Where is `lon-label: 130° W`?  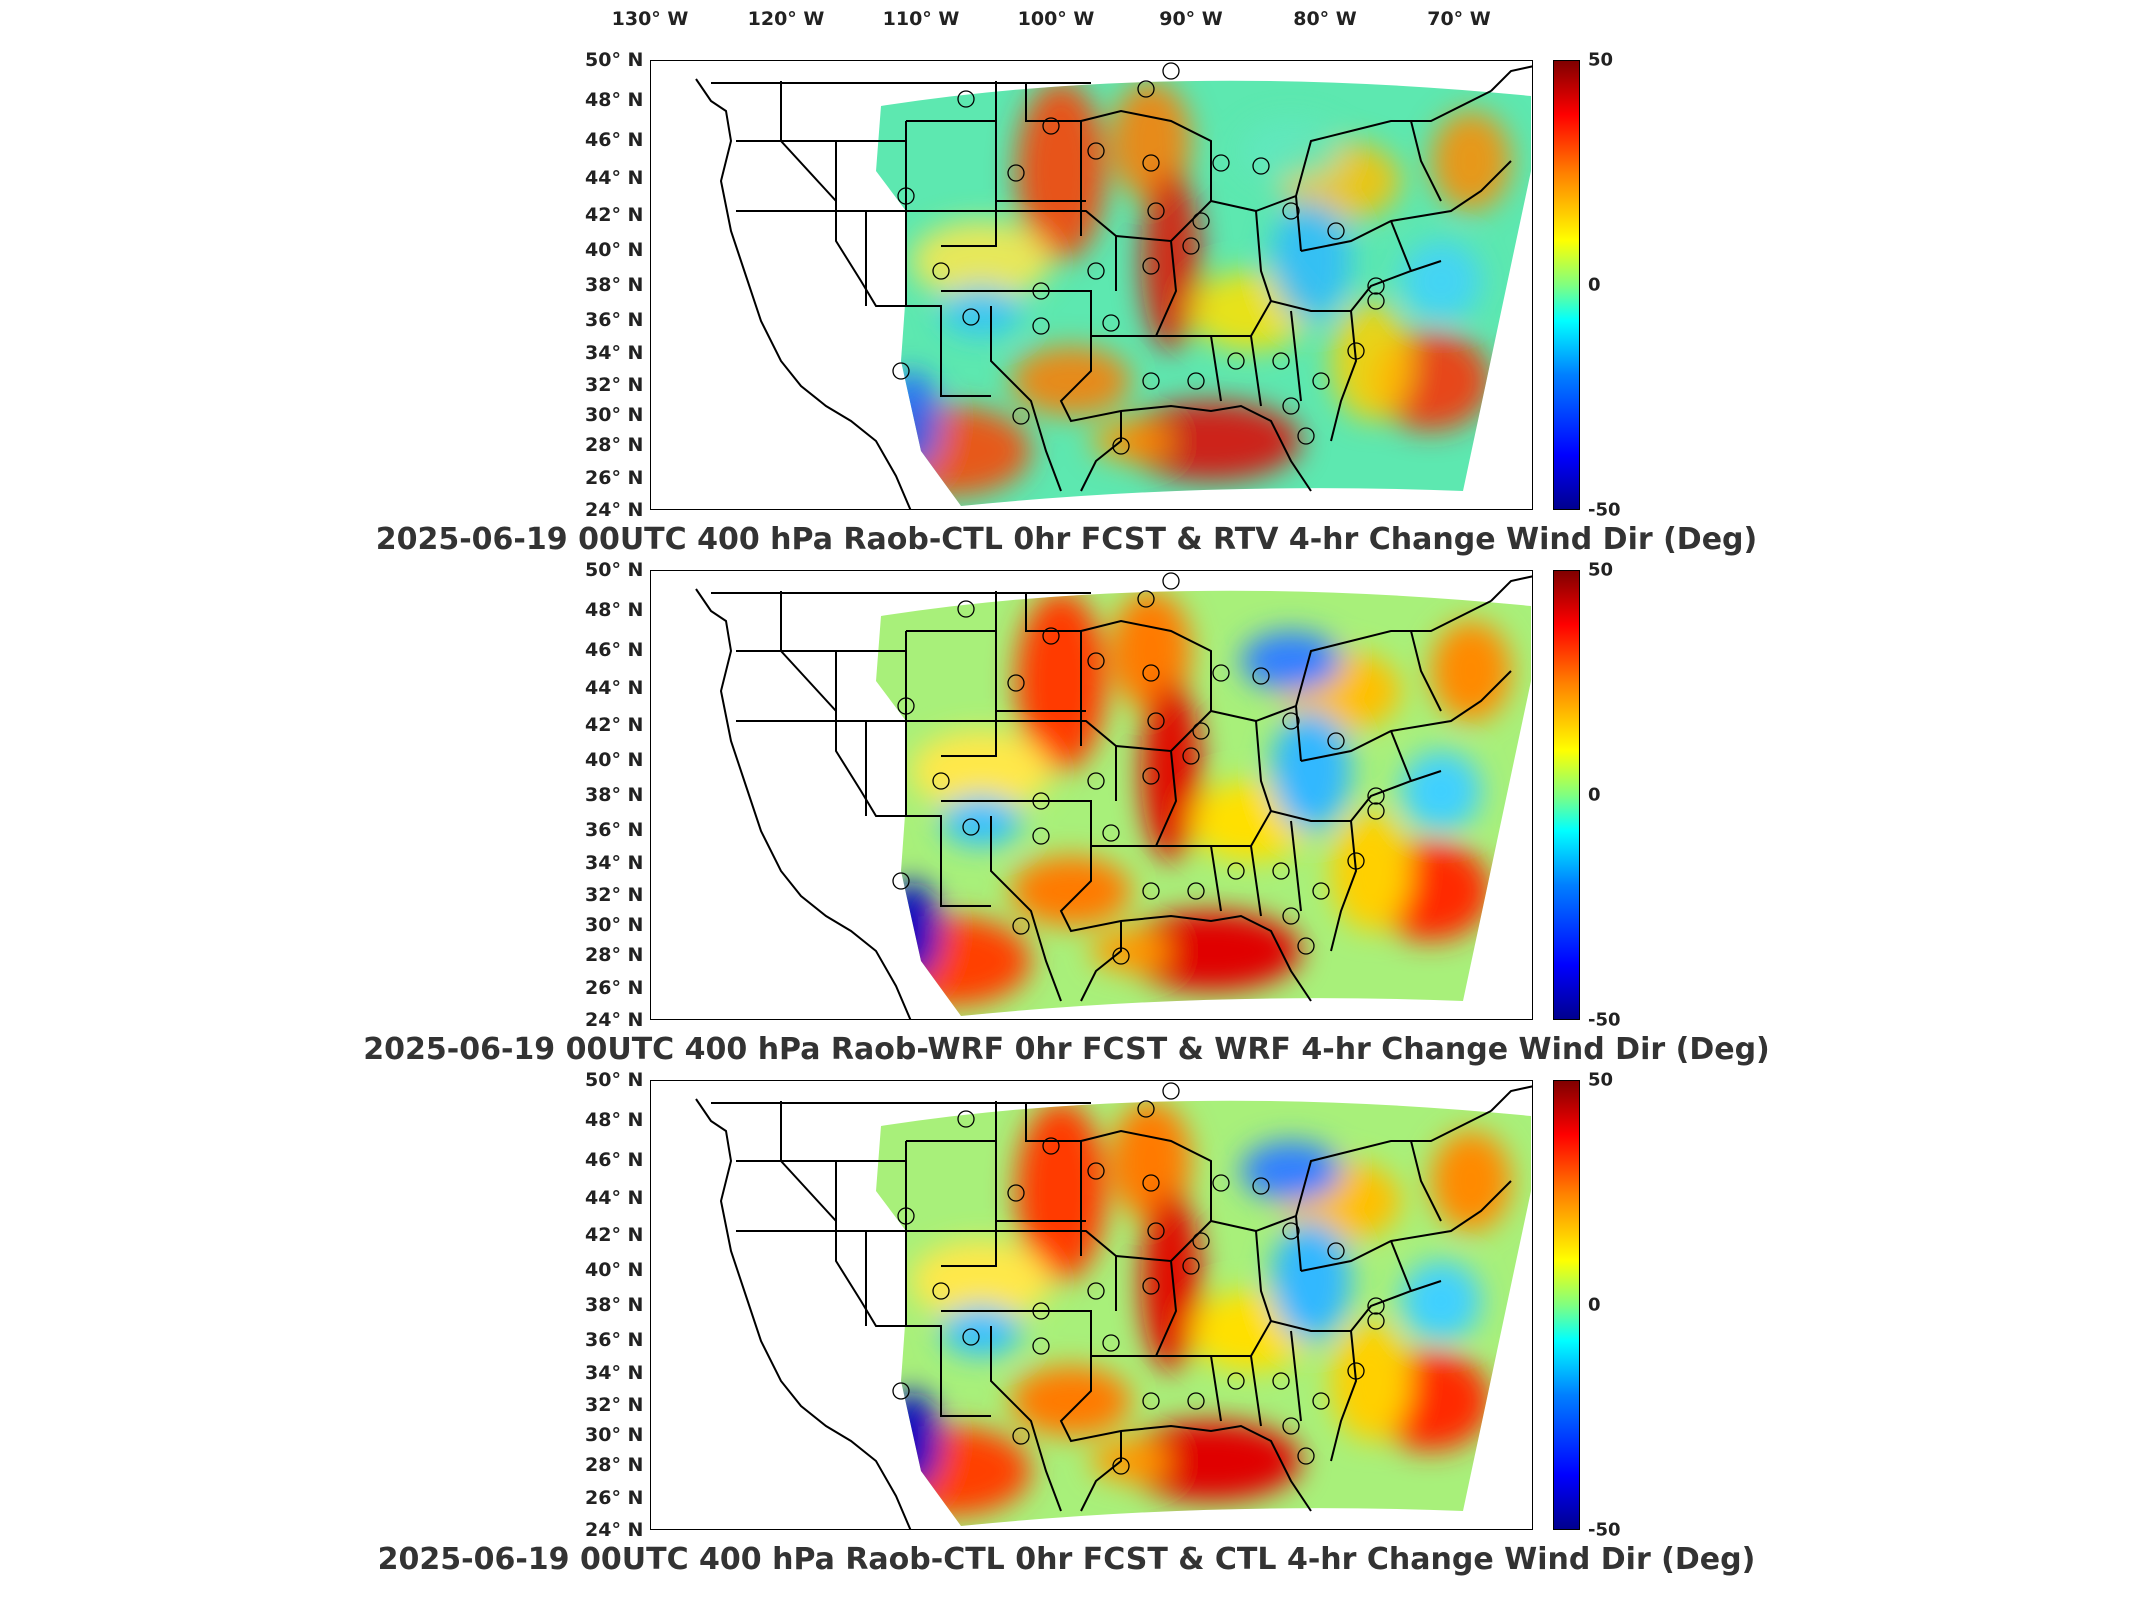 lon-label: 130° W is located at coordinates (650, 19).